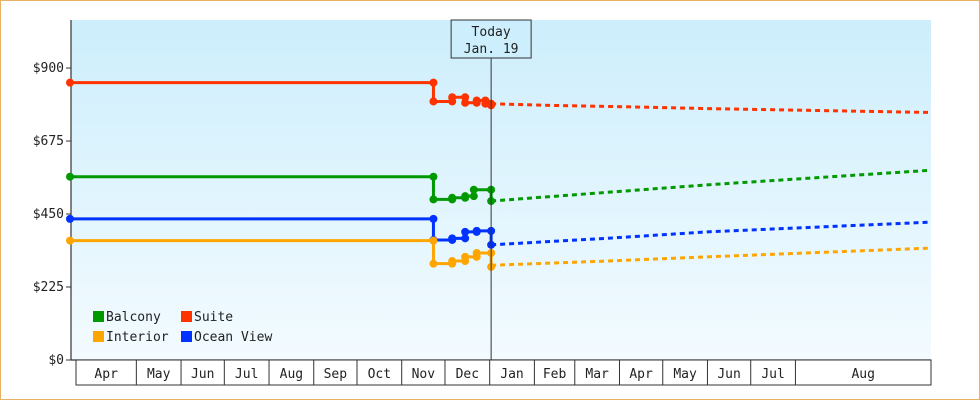  Describe the element at coordinates (336, 374) in the screenshot. I see `month-label: Sep` at that location.